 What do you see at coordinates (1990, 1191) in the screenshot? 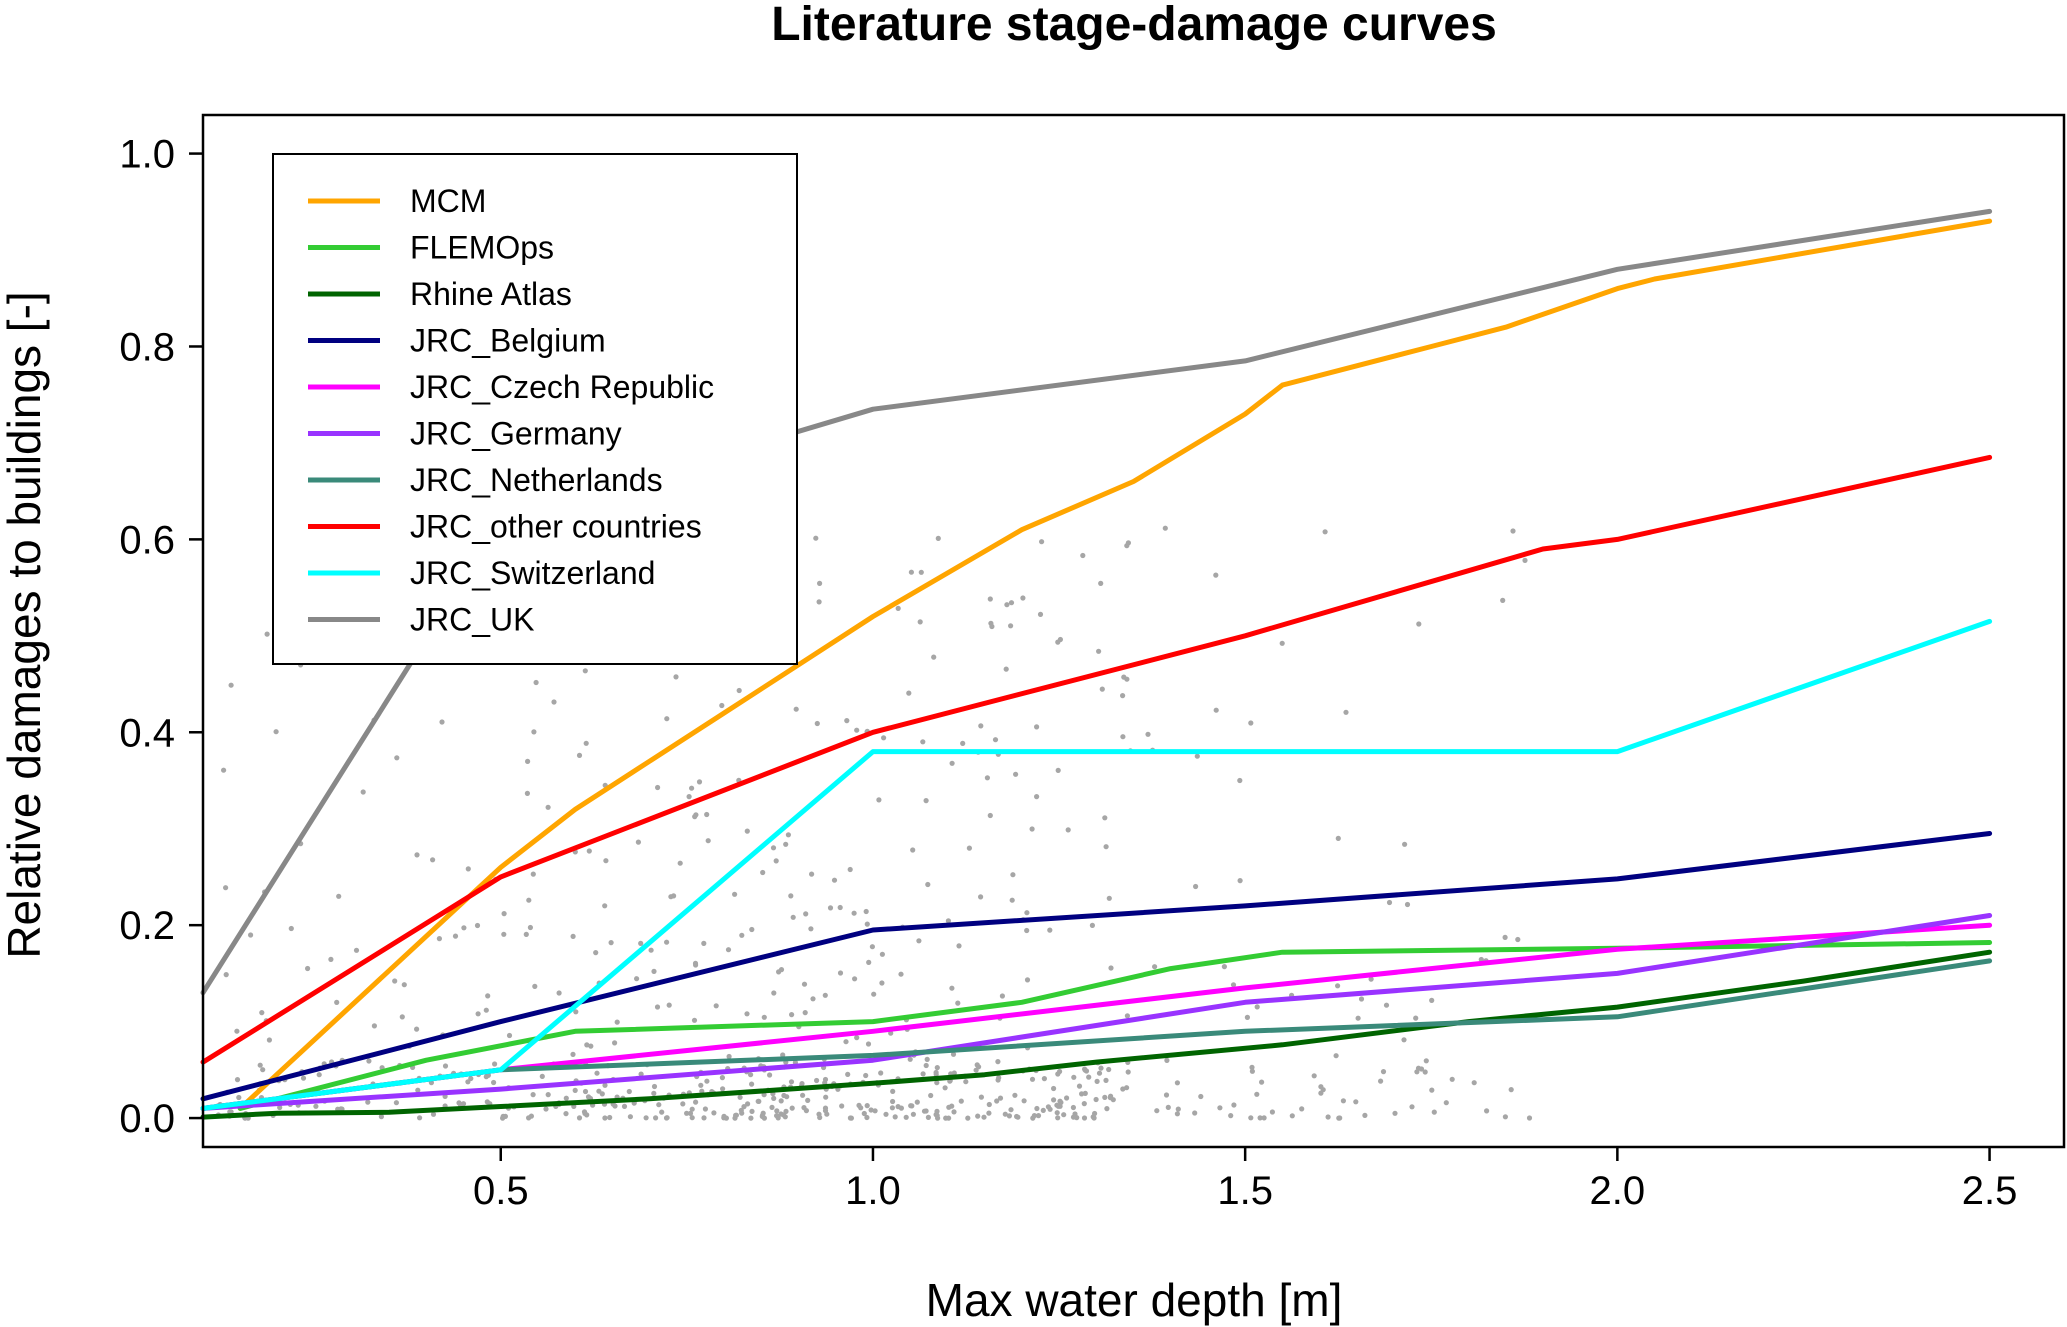
I see `x-tick-label: 2.5` at bounding box center [1990, 1191].